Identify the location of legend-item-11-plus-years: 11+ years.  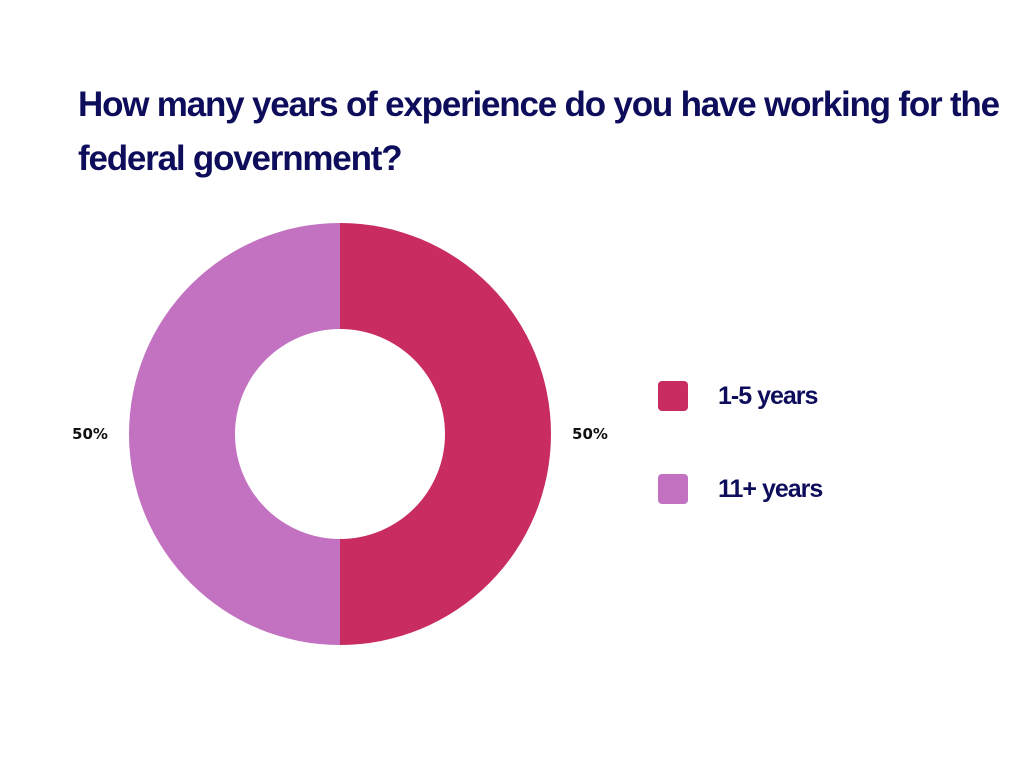
(740, 489).